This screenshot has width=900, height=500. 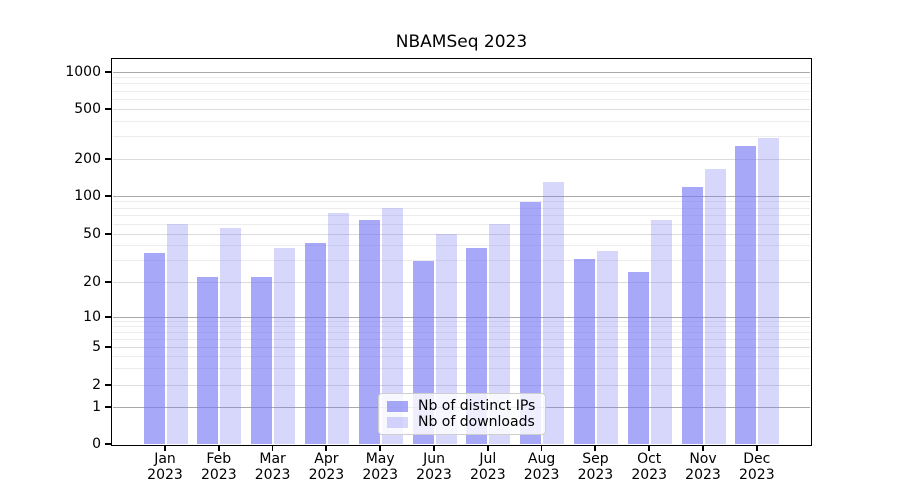 What do you see at coordinates (500, 334) in the screenshot?
I see `bar-Jul-downloads` at bounding box center [500, 334].